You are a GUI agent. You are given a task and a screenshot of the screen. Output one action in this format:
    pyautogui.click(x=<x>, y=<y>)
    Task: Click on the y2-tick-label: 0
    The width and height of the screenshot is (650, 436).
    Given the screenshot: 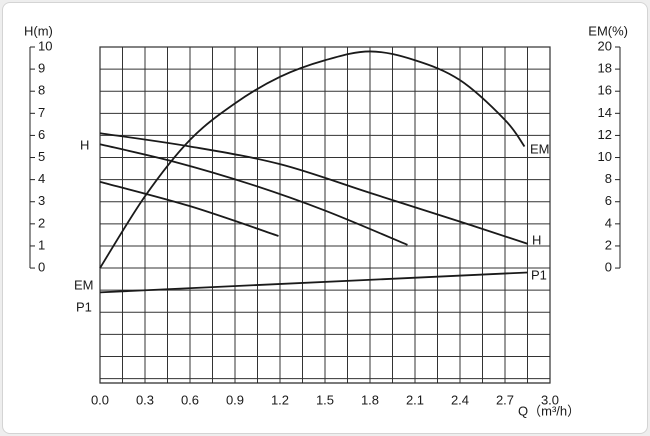 What is the action you would take?
    pyautogui.click(x=608, y=266)
    